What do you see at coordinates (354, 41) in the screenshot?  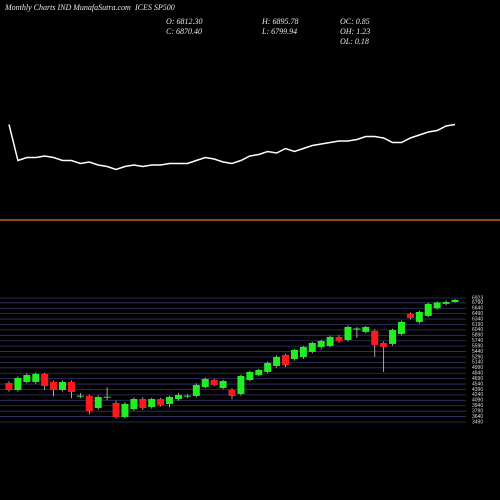 I see `info-label: OL: 0.18` at bounding box center [354, 41].